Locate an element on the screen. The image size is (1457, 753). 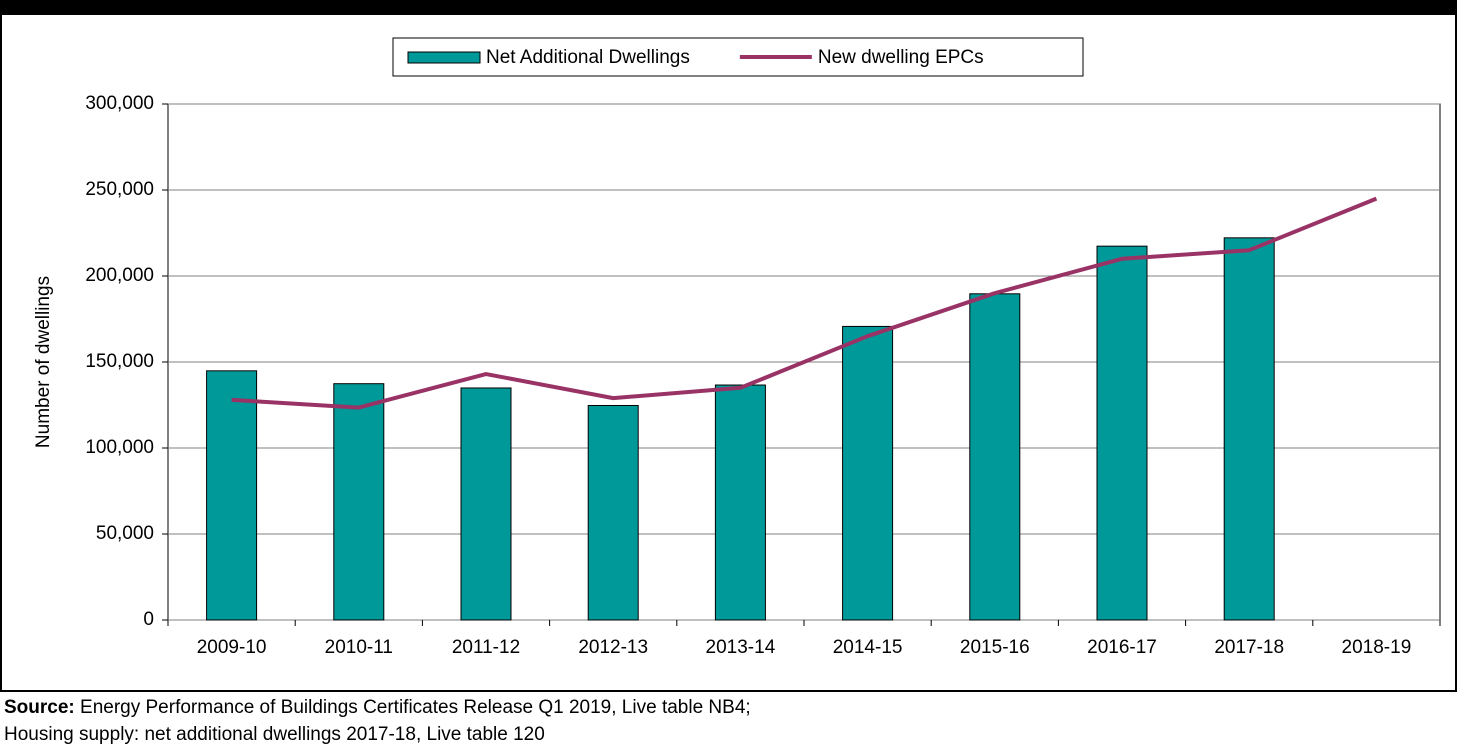
header-bar is located at coordinates (728, 7).